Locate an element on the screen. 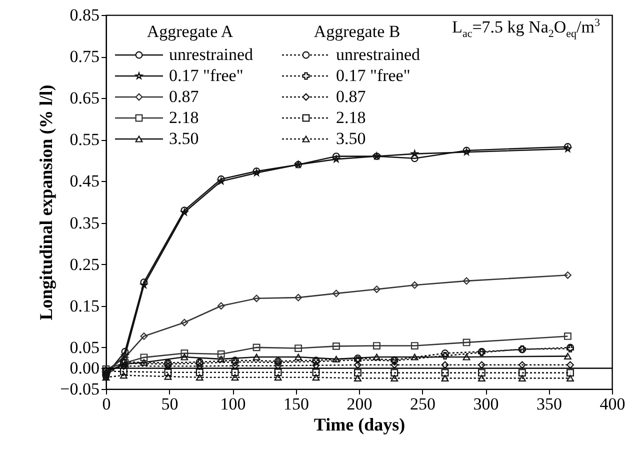 Image resolution: width=644 pixels, height=449 pixels. y-axis-title: Longitudinal expansion (% l/l) is located at coordinates (46, 202).